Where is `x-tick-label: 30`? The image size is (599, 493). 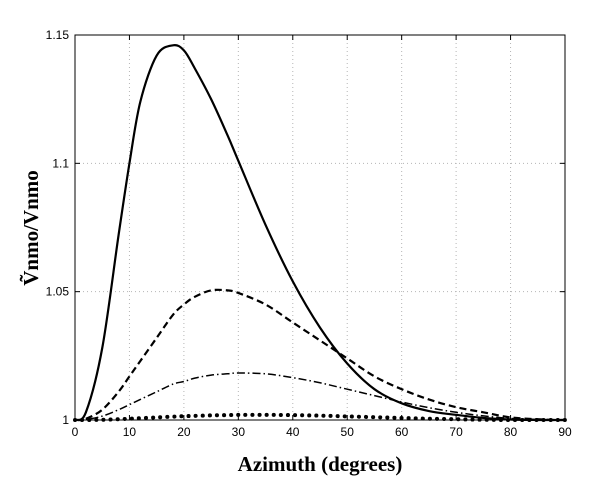
x-tick-label: 30 is located at coordinates (239, 432).